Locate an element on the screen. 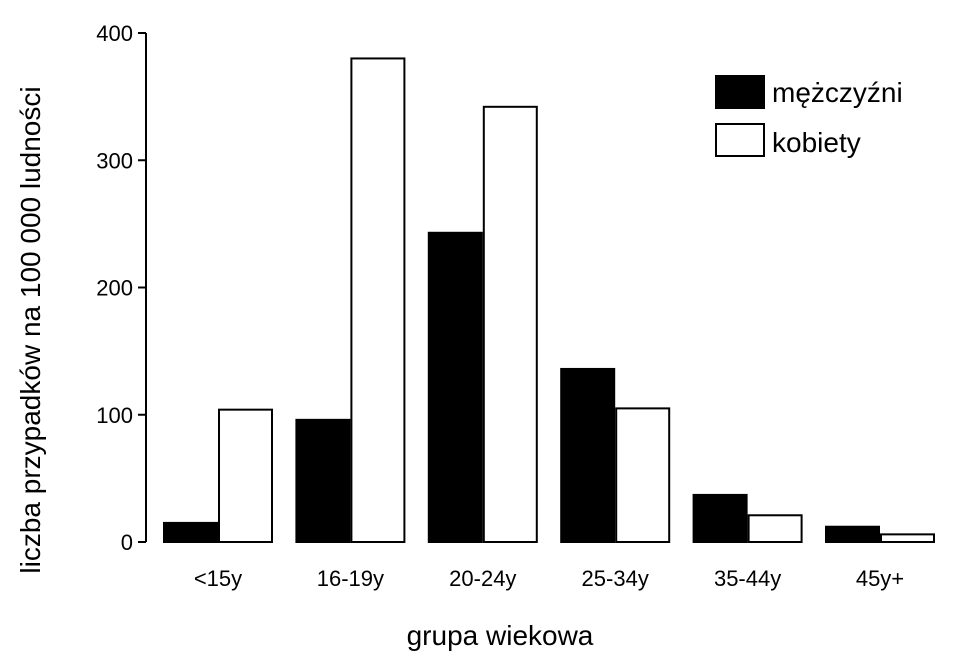 The width and height of the screenshot is (954, 658). legend-label-women: kobiety is located at coordinates (816, 142).